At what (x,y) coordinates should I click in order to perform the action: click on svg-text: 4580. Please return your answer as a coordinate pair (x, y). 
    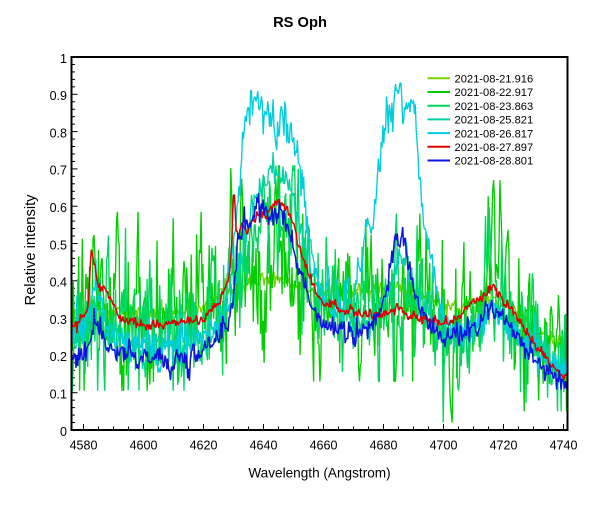
    Looking at the image, I should click on (84, 446).